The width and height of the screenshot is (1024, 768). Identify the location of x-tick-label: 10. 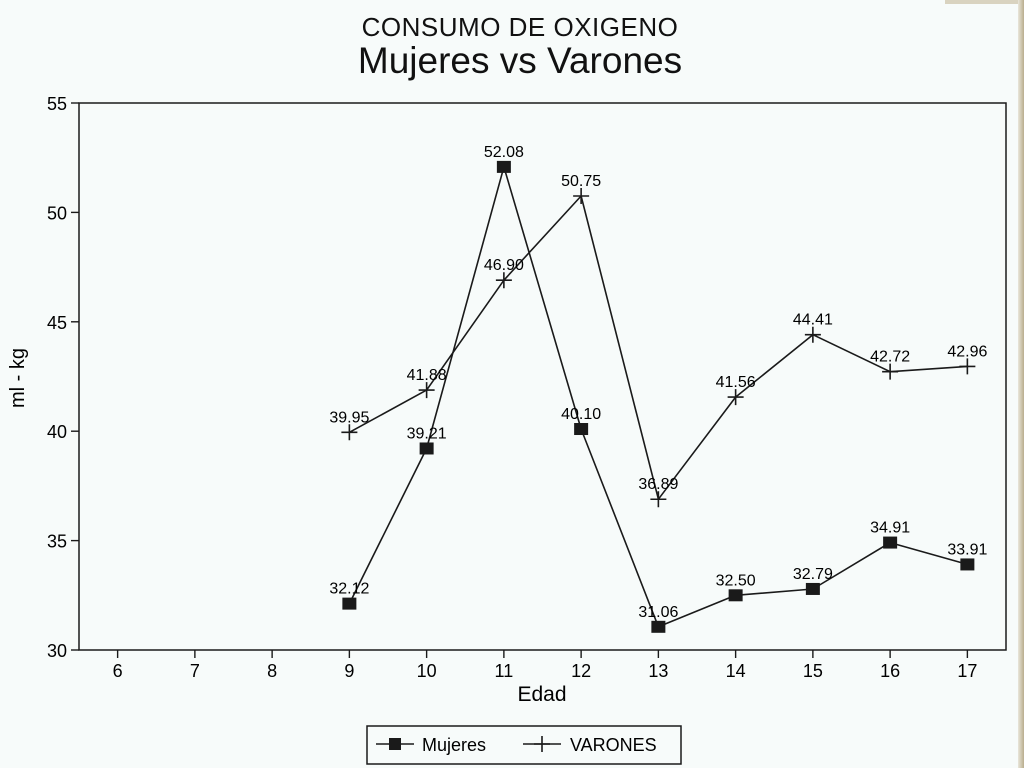
(427, 671).